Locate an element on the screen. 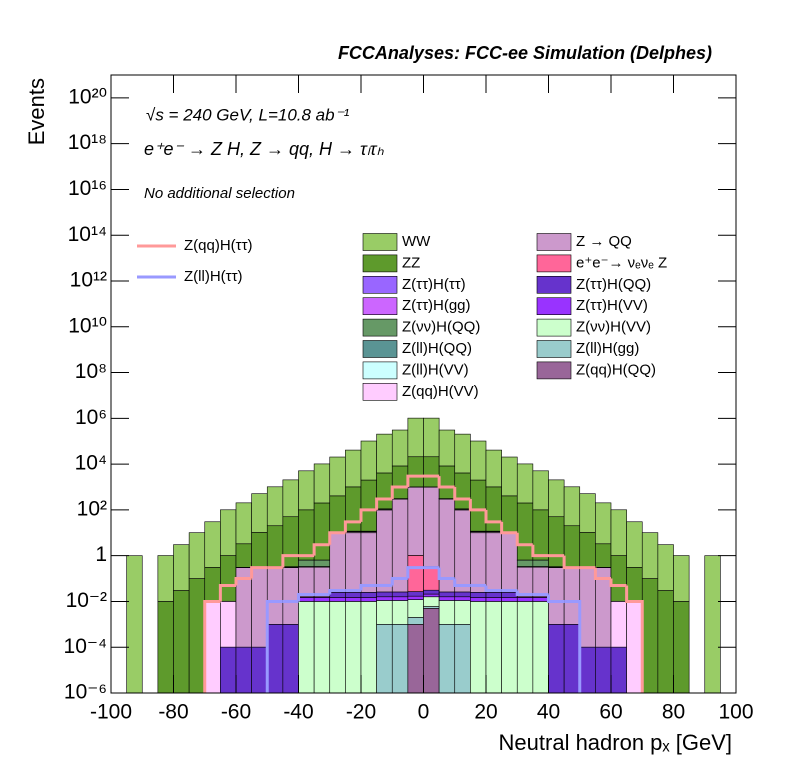  y-tick-label: 10⁶ is located at coordinates (91, 417).